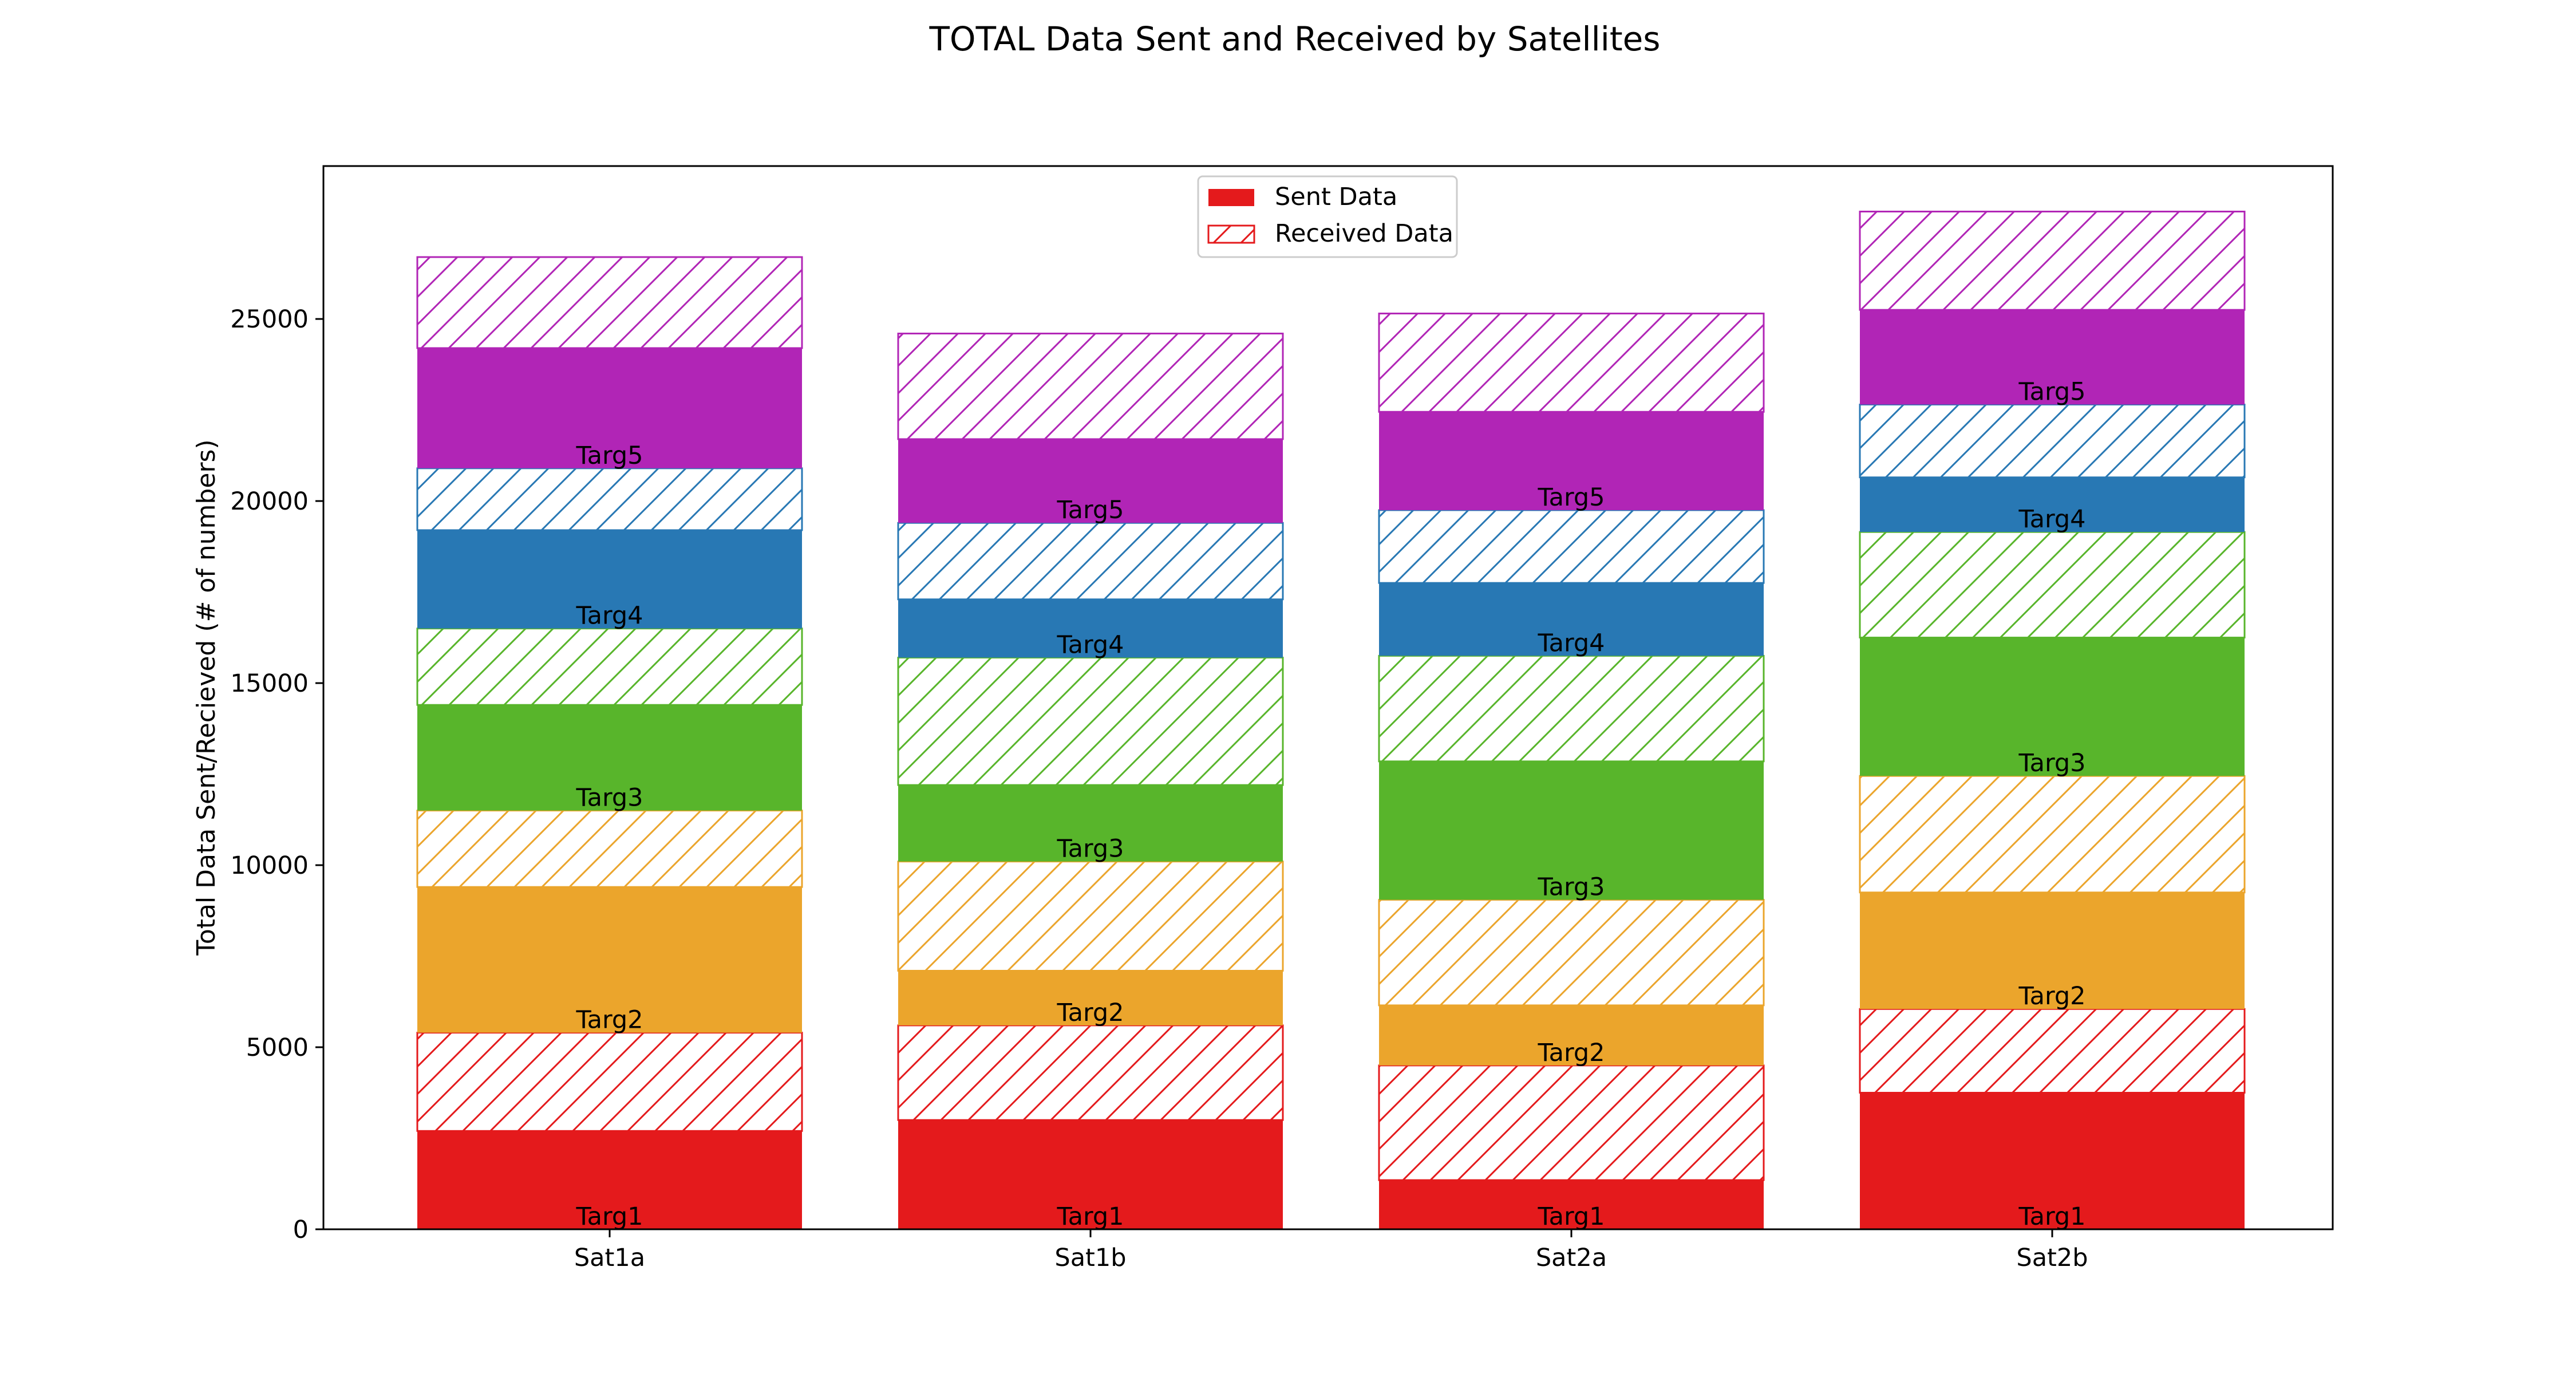 Image resolution: width=2576 pixels, height=1377 pixels. What do you see at coordinates (609, 758) in the screenshot?
I see `bar-sent-sat1a-targ3` at bounding box center [609, 758].